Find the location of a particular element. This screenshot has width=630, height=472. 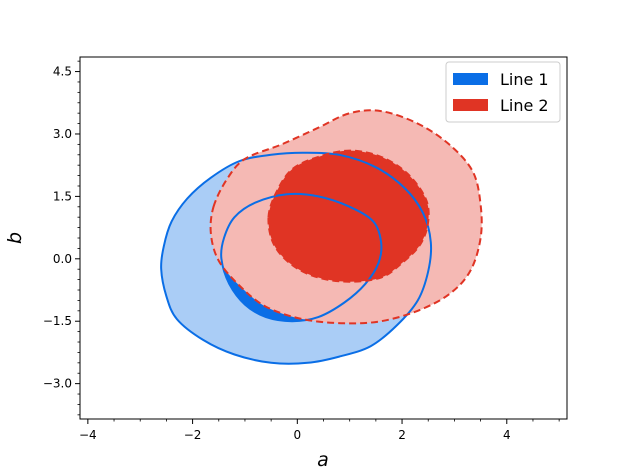

line-2-inner-region is located at coordinates (348, 216).